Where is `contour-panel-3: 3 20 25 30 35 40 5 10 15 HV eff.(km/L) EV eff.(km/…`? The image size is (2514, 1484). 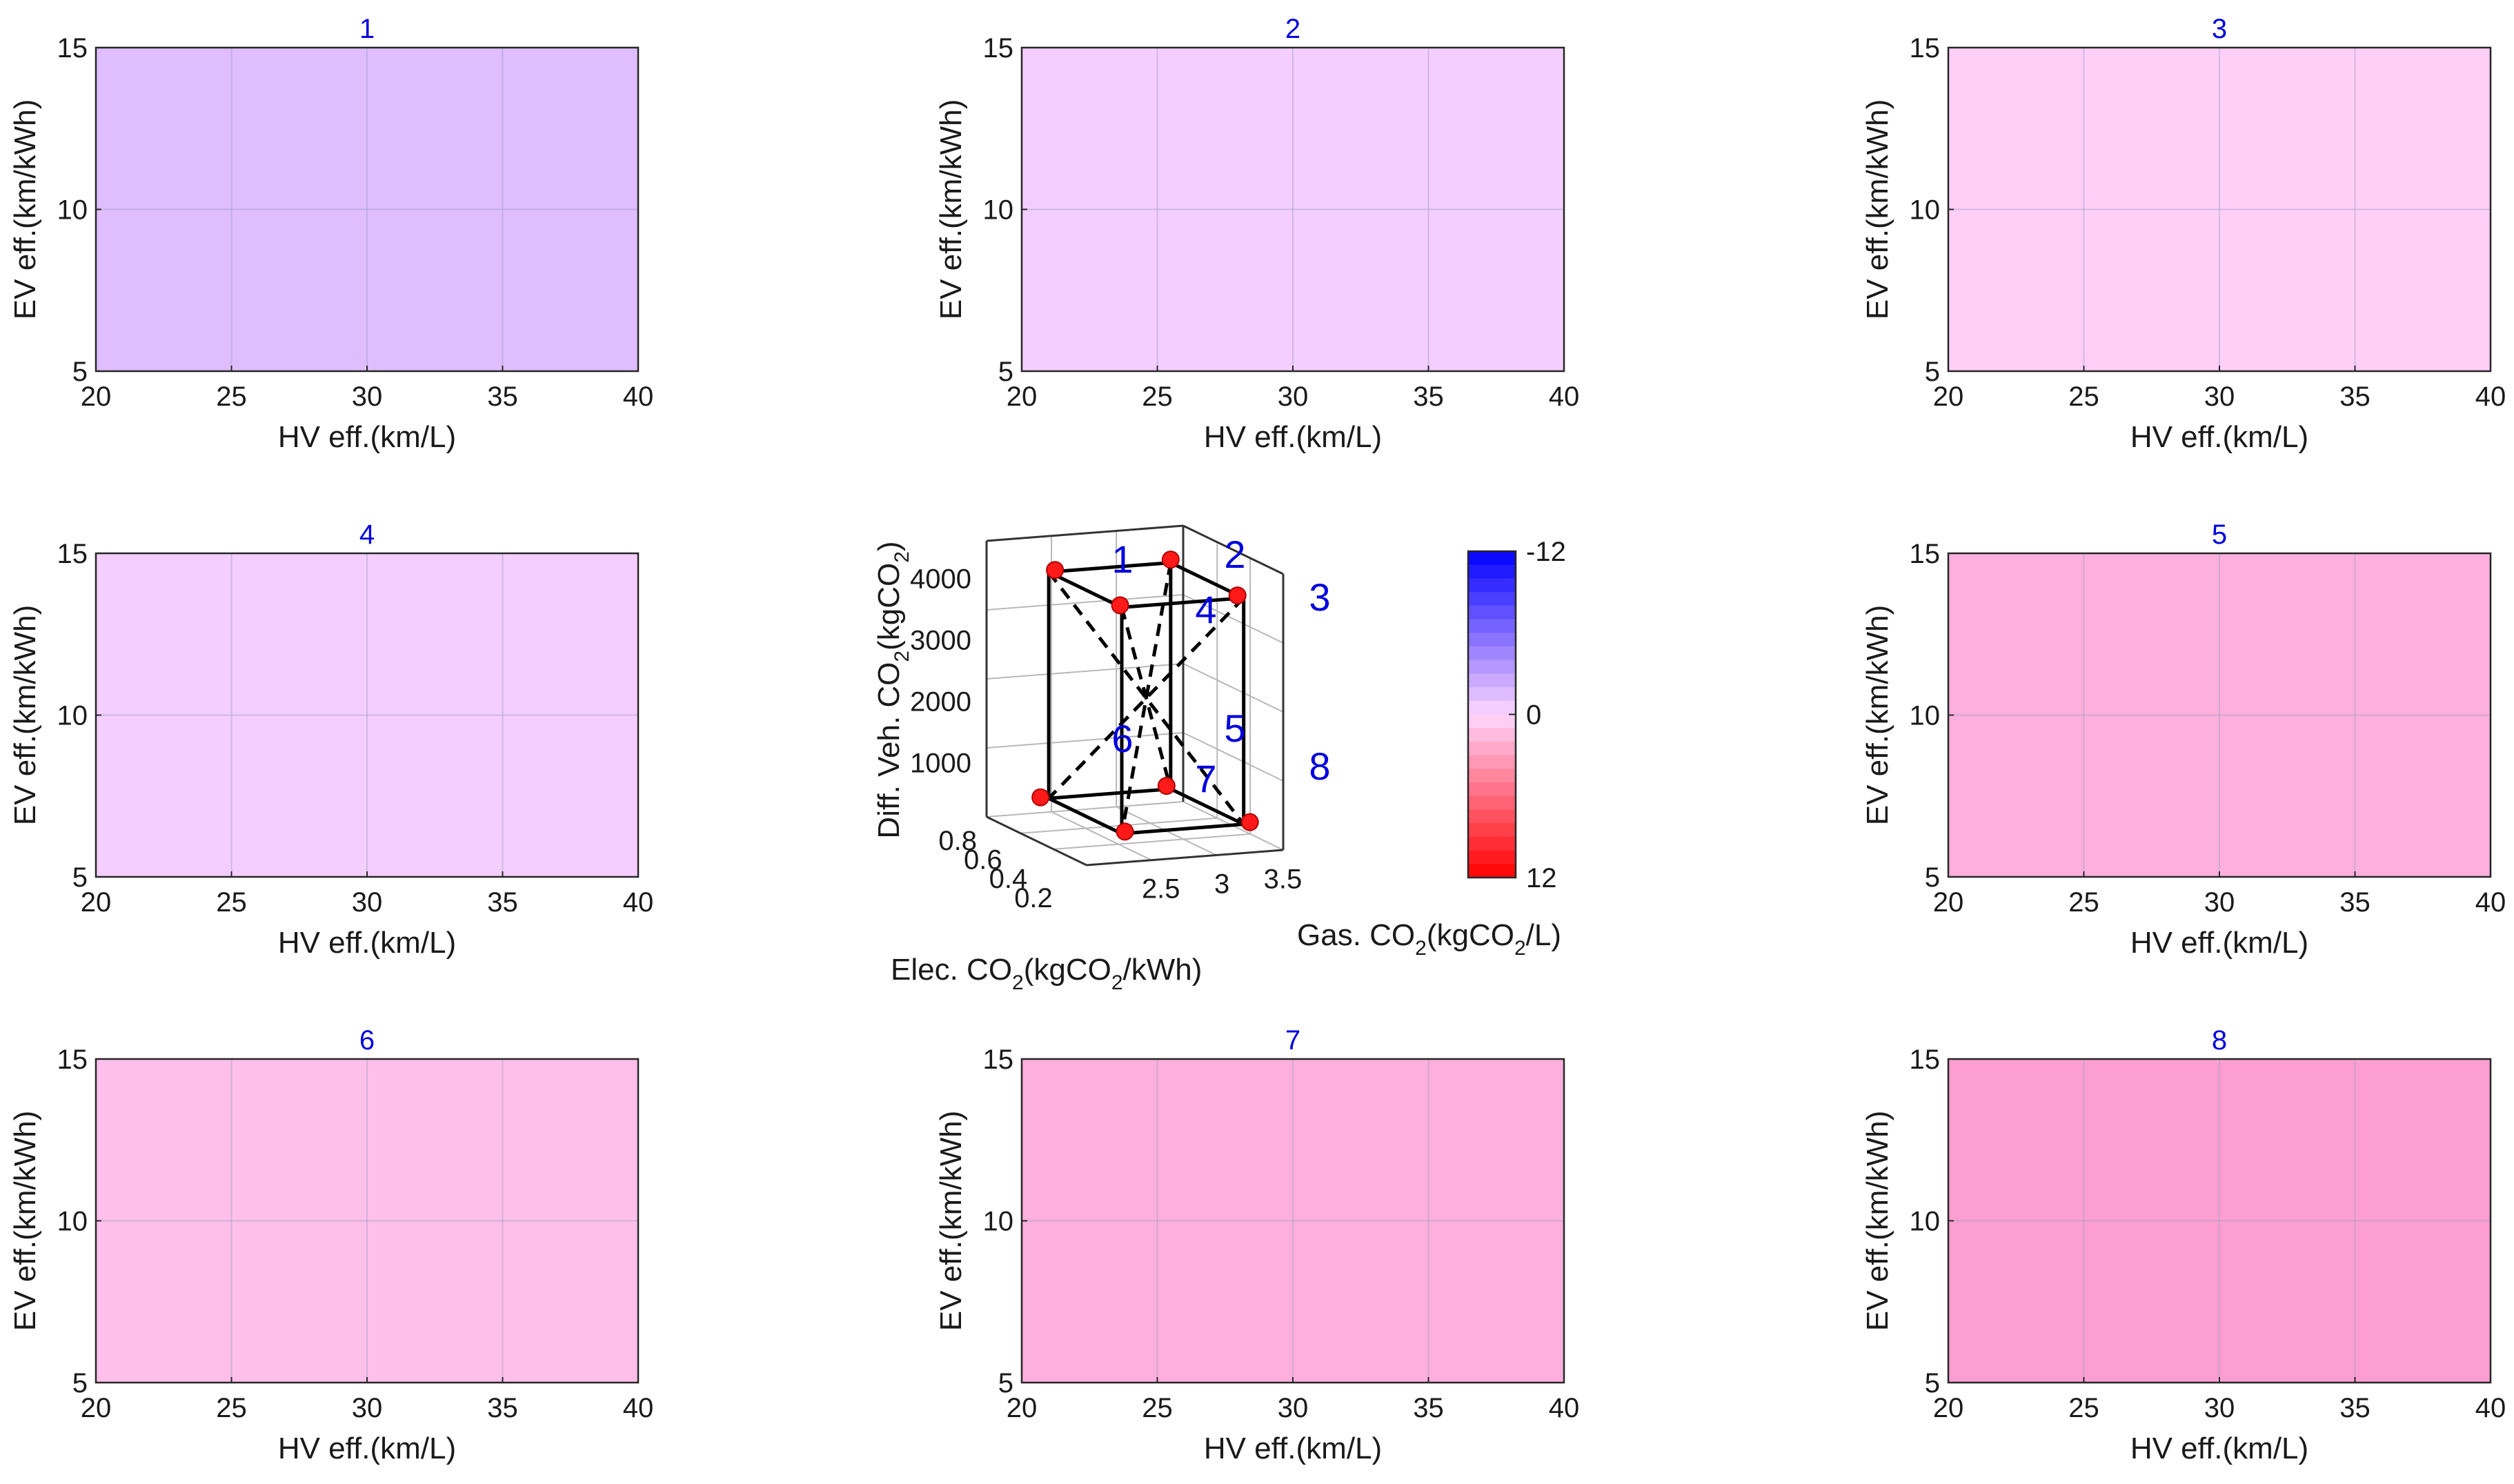 contour-panel-3: 3 20 25 30 35 40 5 10 15 HV eff.(km/L) EV eff.(km/… is located at coordinates (2183, 234).